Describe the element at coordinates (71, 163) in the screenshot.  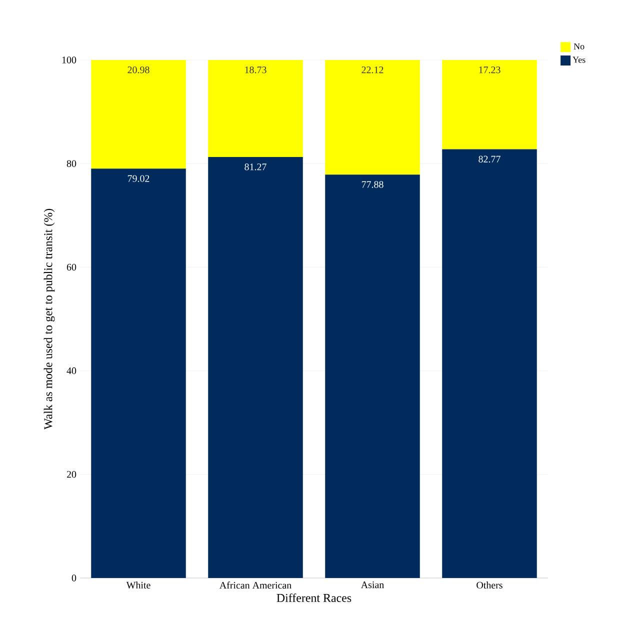
I see `y-tick-label: 80` at that location.